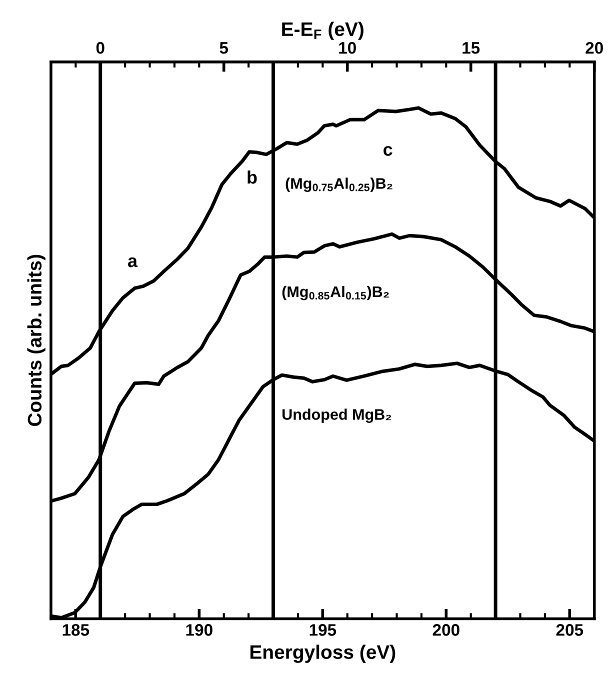 The image size is (614, 696). Describe the element at coordinates (100, 48) in the screenshot. I see `x2-tick-label: 0` at that location.